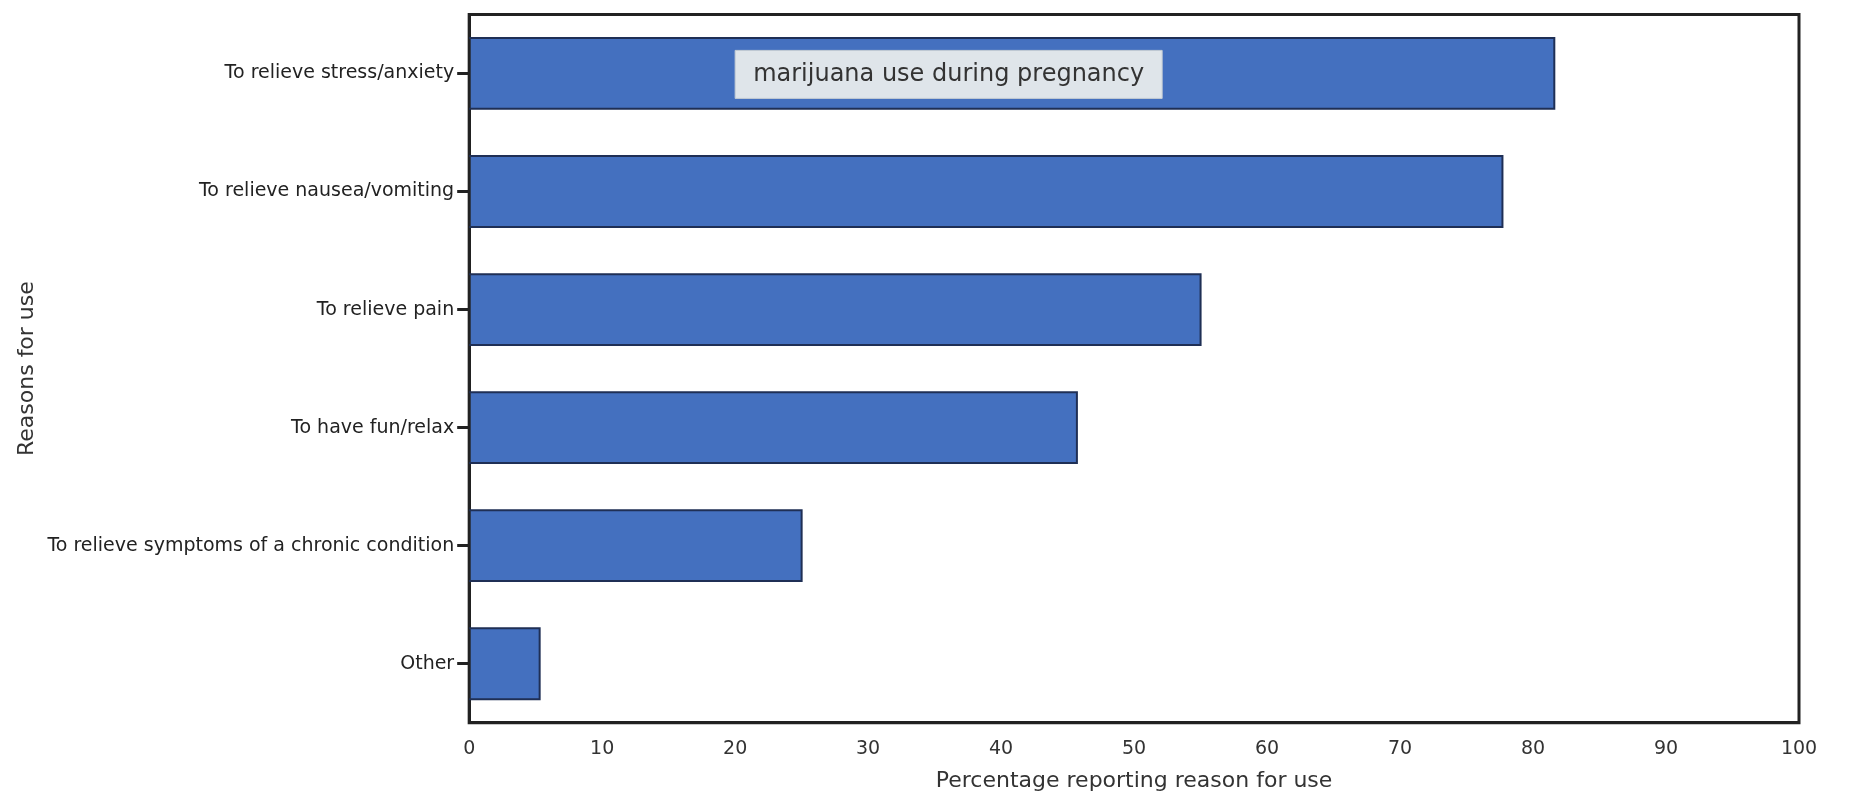  Describe the element at coordinates (339, 71) in the screenshot. I see `y-tick-label: To relieve stress/anxiety` at that location.